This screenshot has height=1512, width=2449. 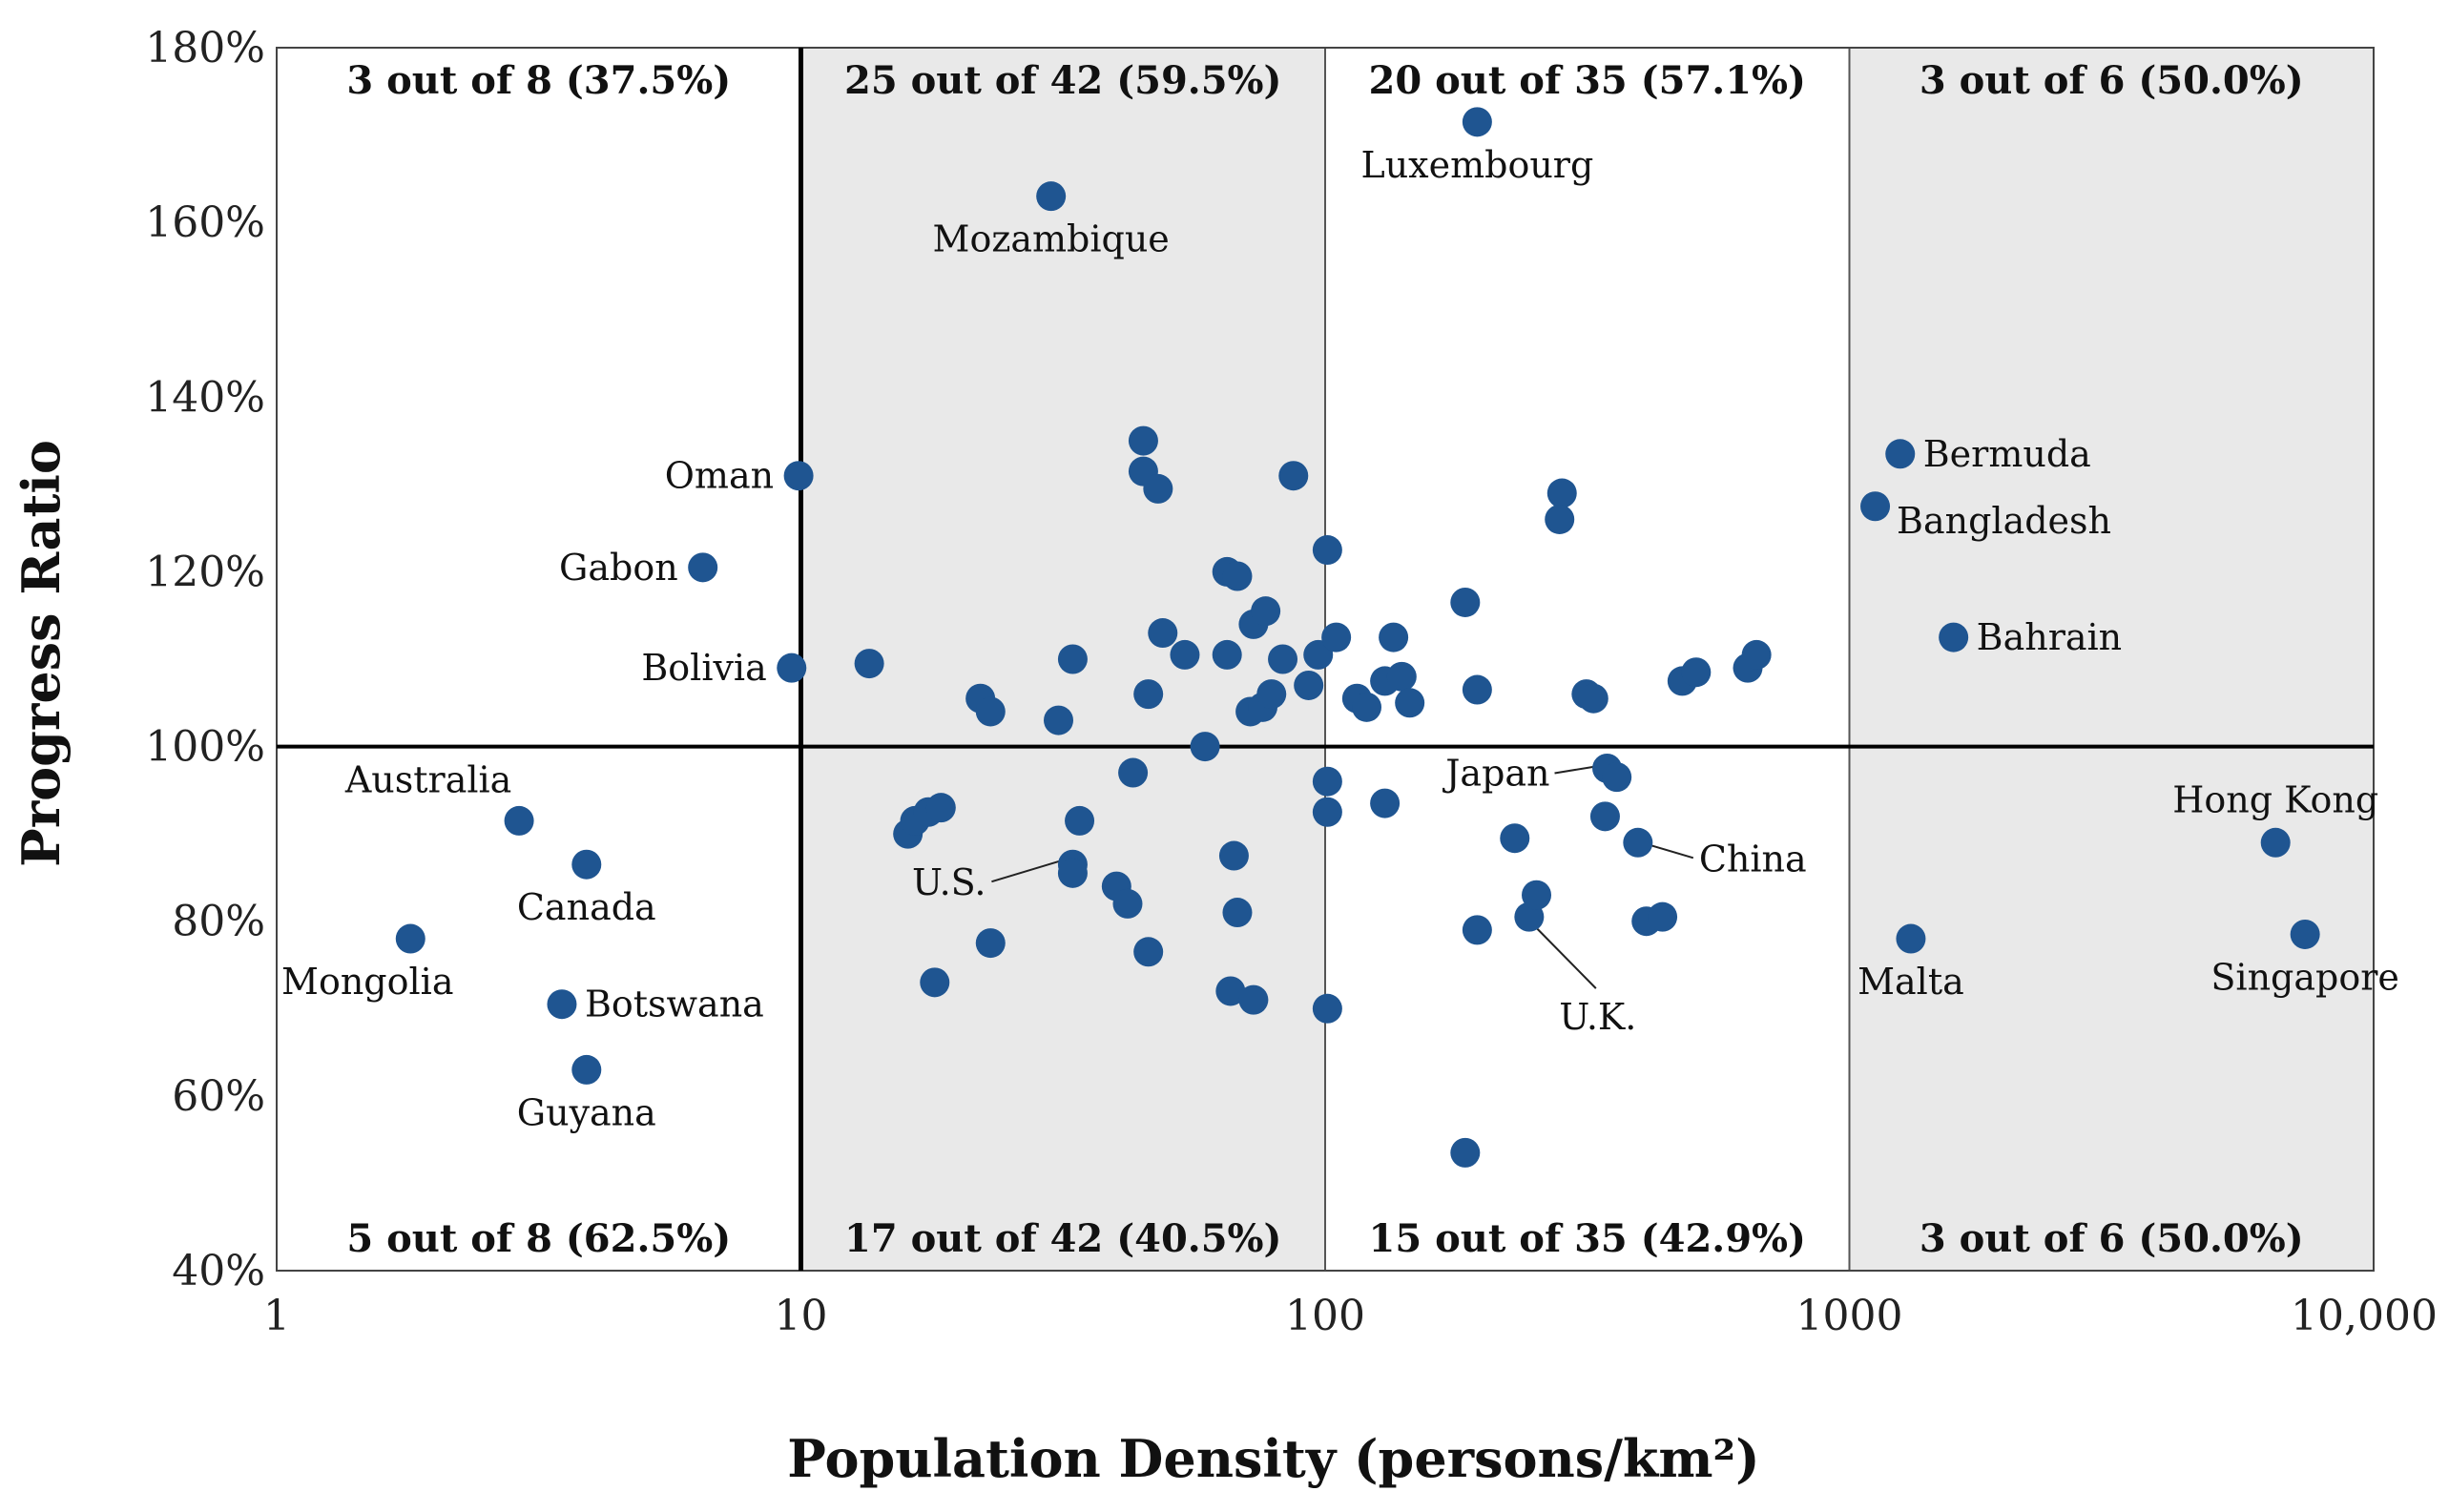 I want to click on x-tick-label: 100, so click(x=1325, y=1316).